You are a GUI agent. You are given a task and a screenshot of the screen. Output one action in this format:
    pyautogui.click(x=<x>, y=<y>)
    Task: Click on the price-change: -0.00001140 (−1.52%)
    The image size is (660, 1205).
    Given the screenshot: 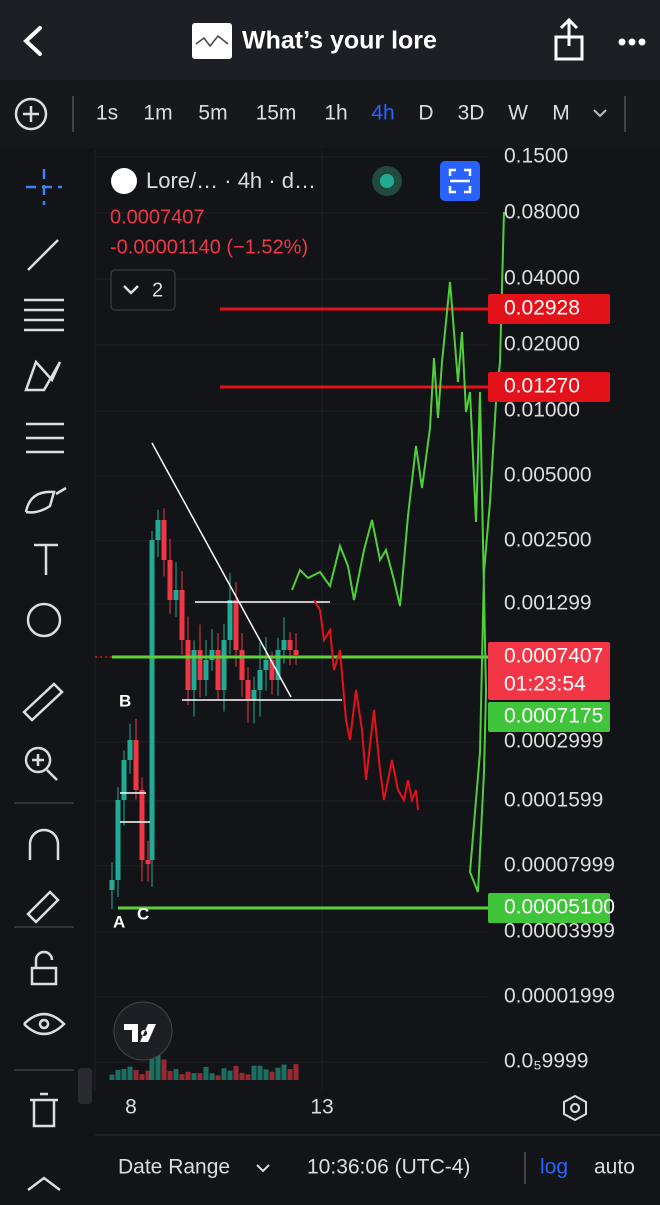 What is the action you would take?
    pyautogui.click(x=209, y=247)
    